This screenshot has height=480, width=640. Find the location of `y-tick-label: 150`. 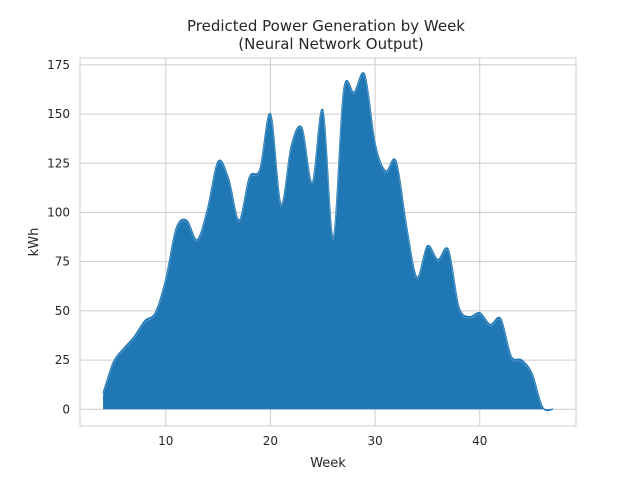

y-tick-label: 150 is located at coordinates (58, 114).